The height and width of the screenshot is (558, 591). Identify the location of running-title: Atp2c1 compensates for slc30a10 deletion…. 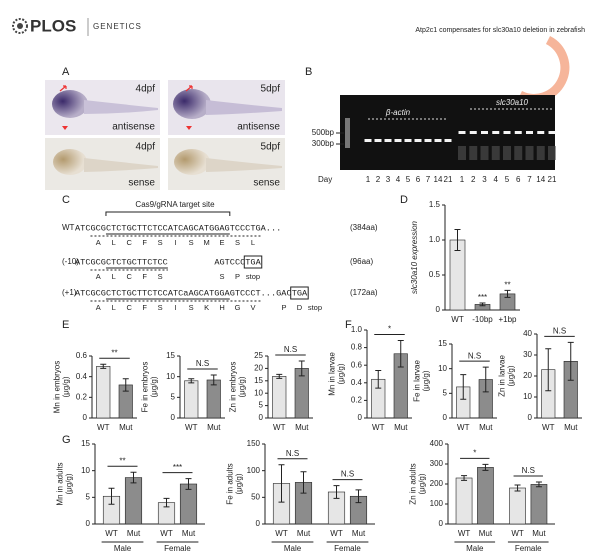
(500, 30).